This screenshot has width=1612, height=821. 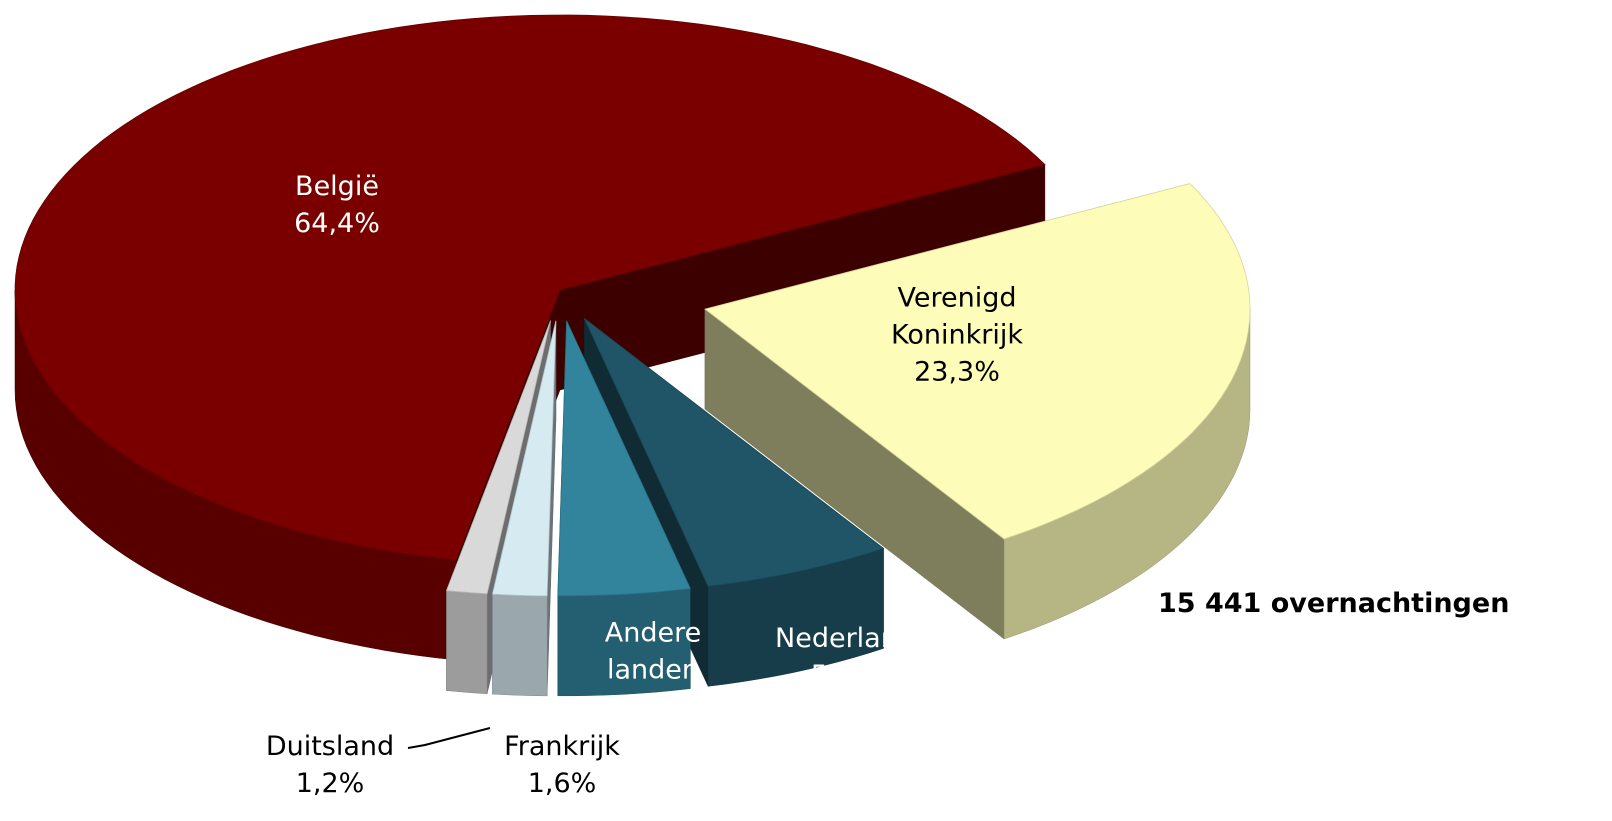 What do you see at coordinates (330, 783) in the screenshot?
I see `value-label: 1,2%` at bounding box center [330, 783].